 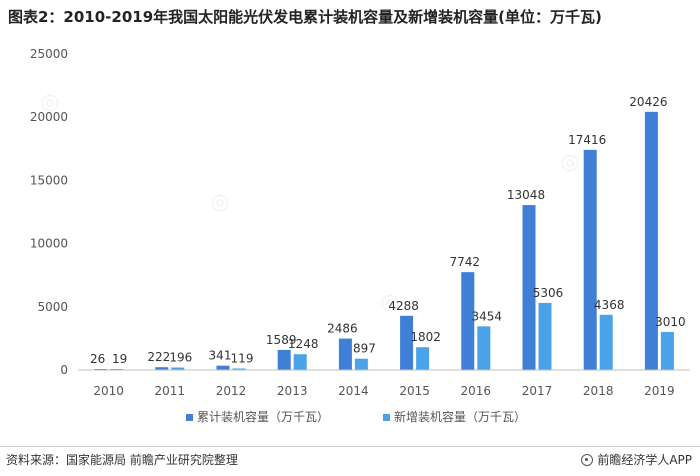 What do you see at coordinates (220, 356) in the screenshot?
I see `data-label-cumulative: 341` at bounding box center [220, 356].